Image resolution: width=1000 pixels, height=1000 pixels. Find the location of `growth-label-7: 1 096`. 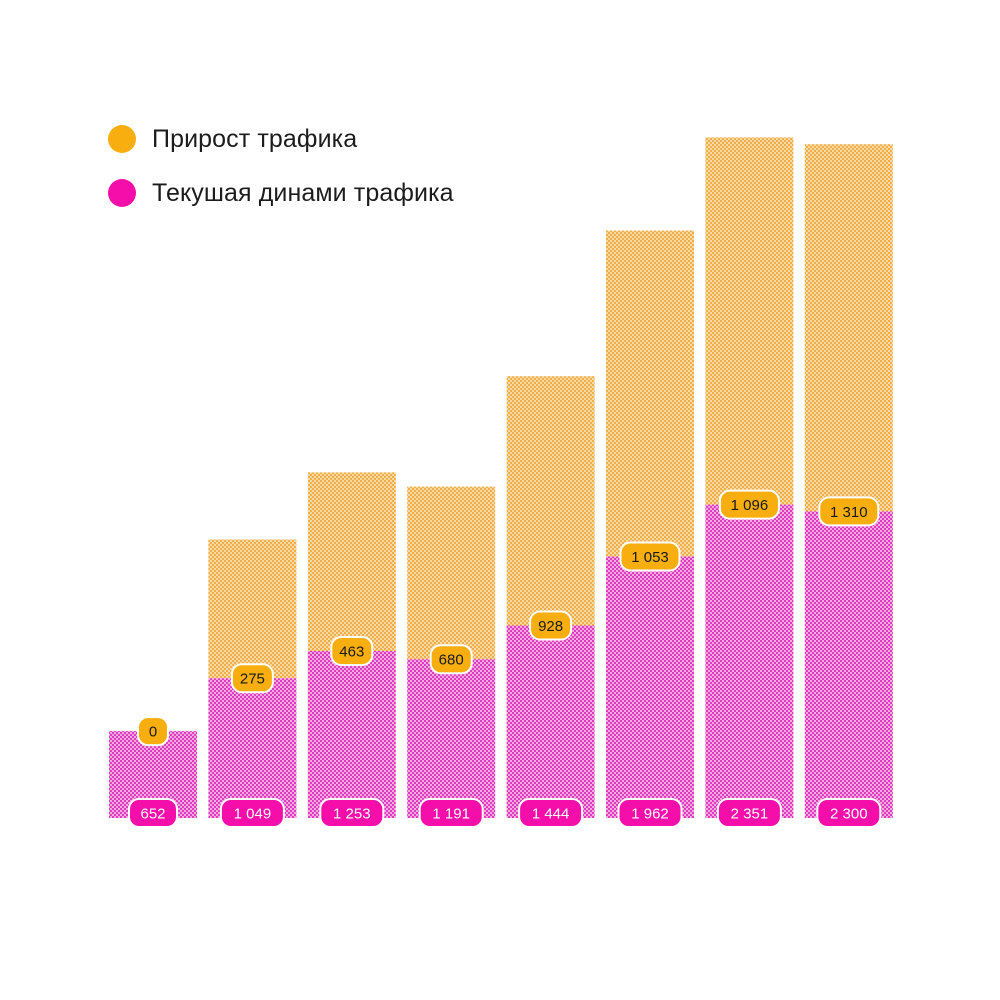

growth-label-7: 1 096 is located at coordinates (749, 505).